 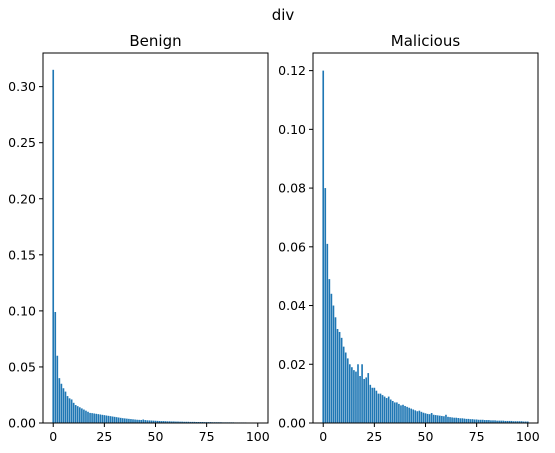 I want to click on malicious-ytick-label: 0.10, so click(x=292, y=129).